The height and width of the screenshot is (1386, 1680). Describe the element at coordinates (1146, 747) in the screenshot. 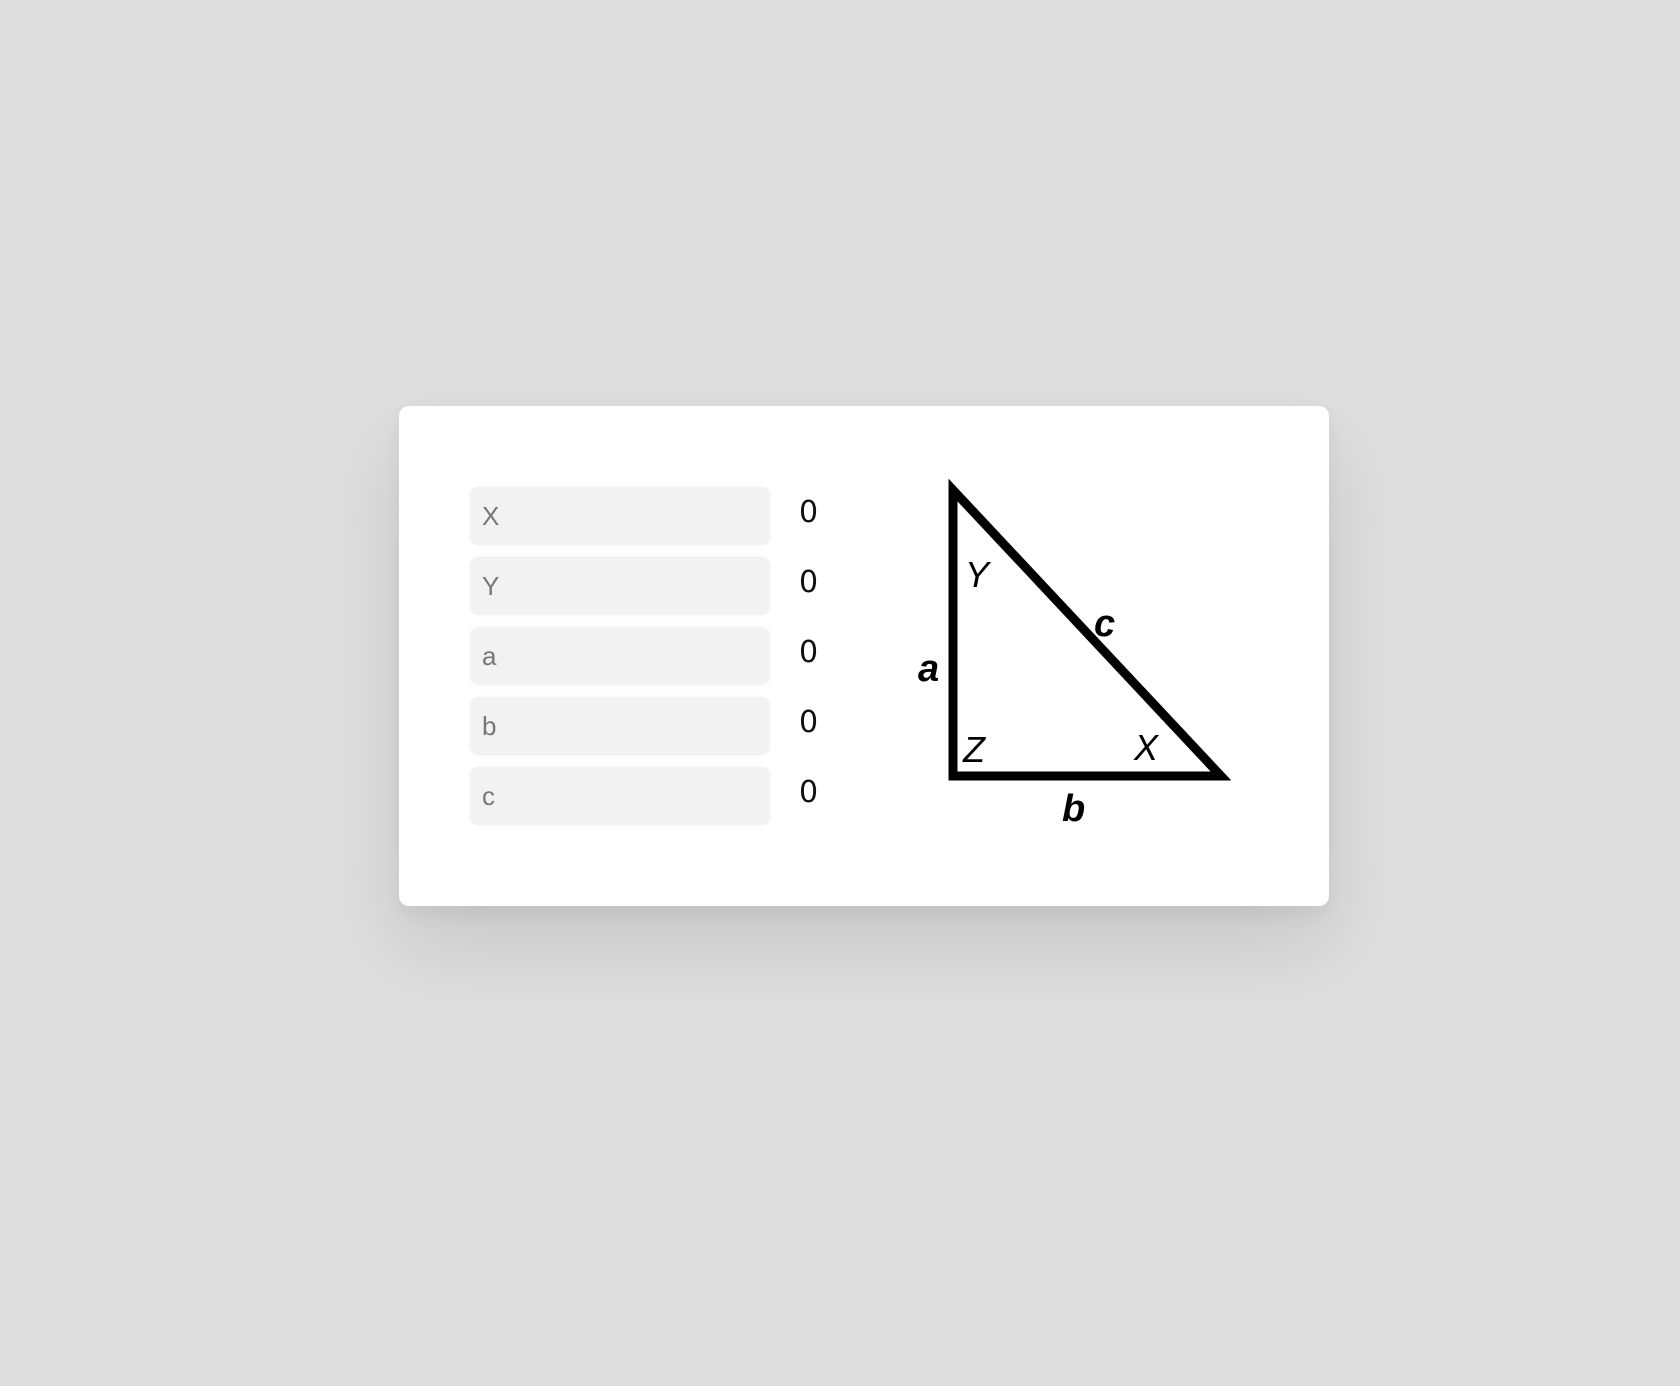

I see `angle-x-label: X` at that location.